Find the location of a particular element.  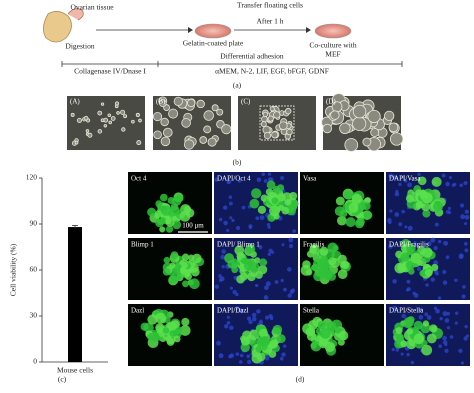

panel-label: (b) is located at coordinates (237, 162).